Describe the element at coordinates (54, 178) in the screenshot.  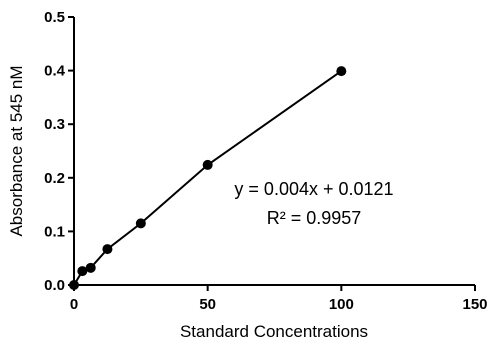
I see `y-tick-label: 0.2` at that location.